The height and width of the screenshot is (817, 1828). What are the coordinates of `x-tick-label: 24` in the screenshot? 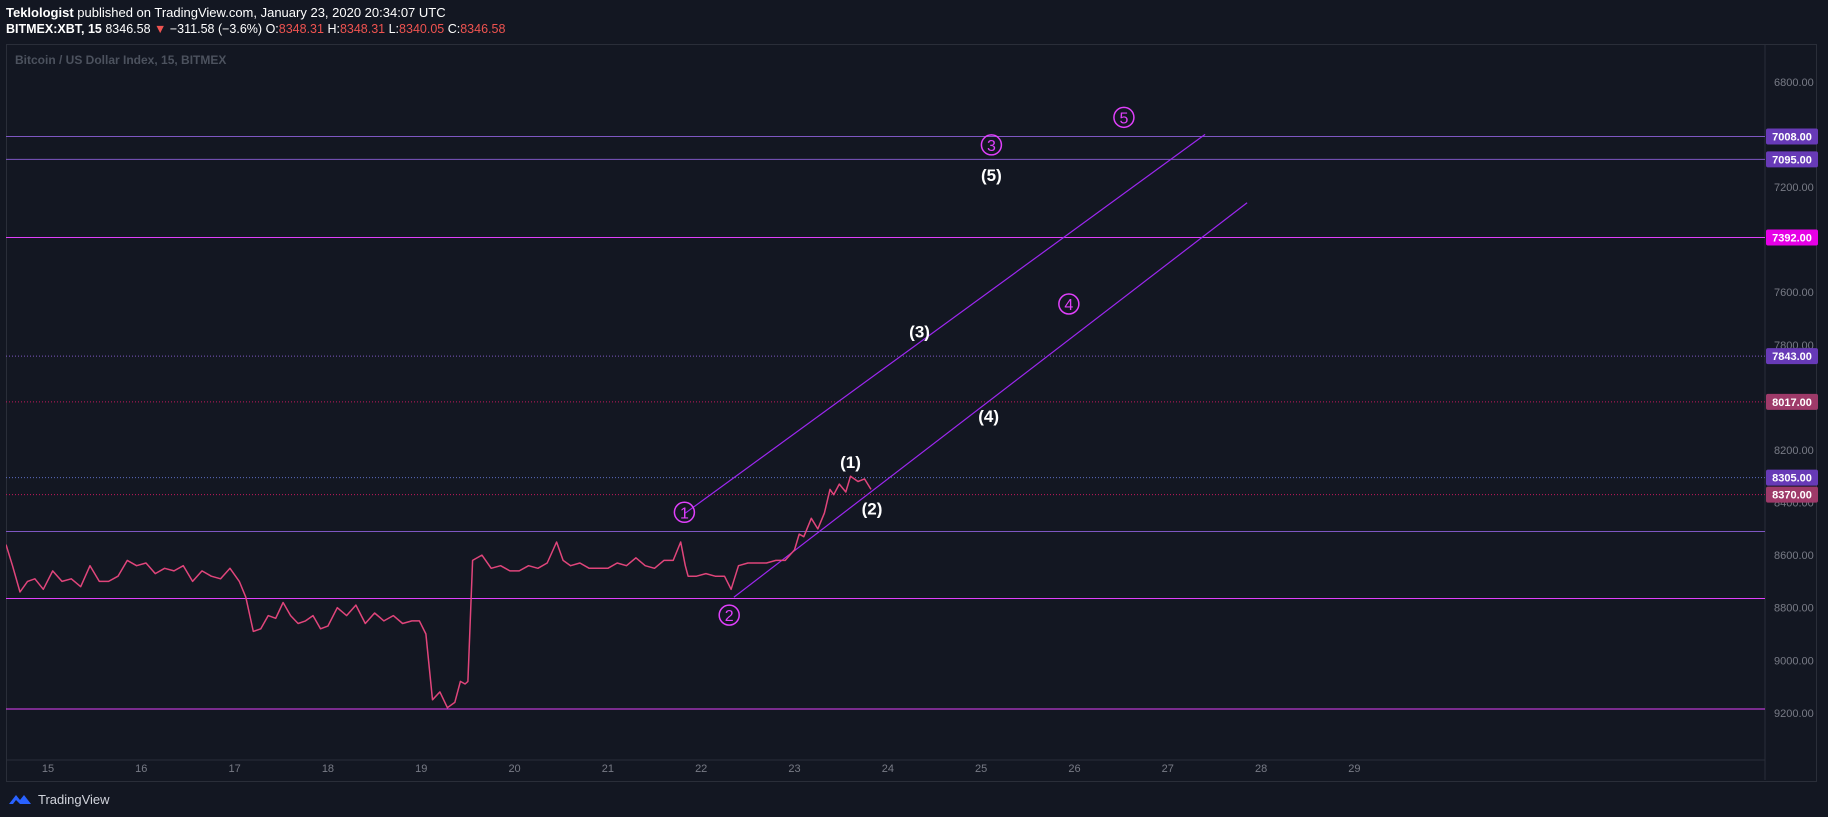 It's located at (888, 769).